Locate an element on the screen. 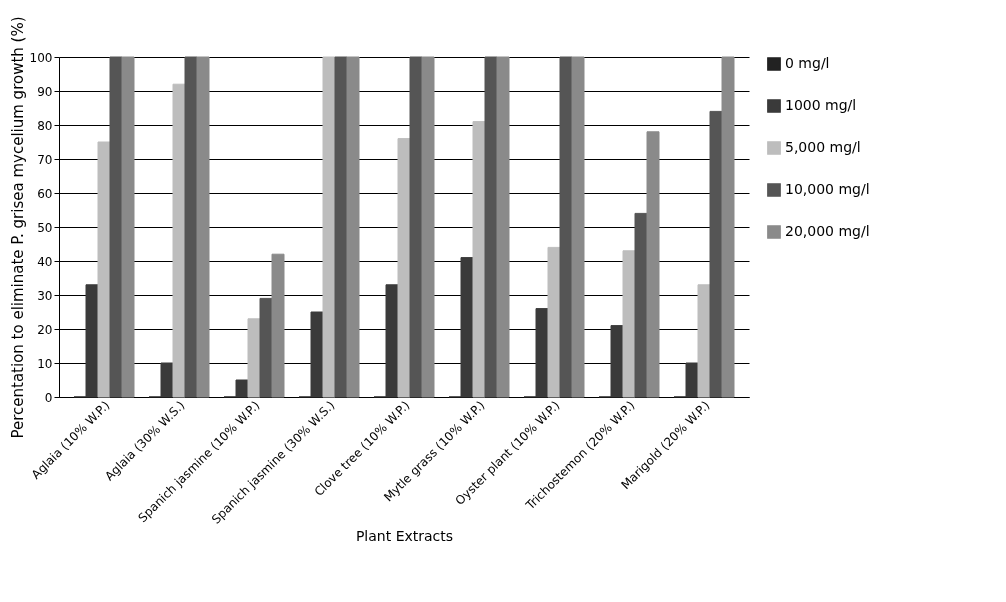 The height and width of the screenshot is (602, 1006). y-tick-label: 70 is located at coordinates (45, 159).